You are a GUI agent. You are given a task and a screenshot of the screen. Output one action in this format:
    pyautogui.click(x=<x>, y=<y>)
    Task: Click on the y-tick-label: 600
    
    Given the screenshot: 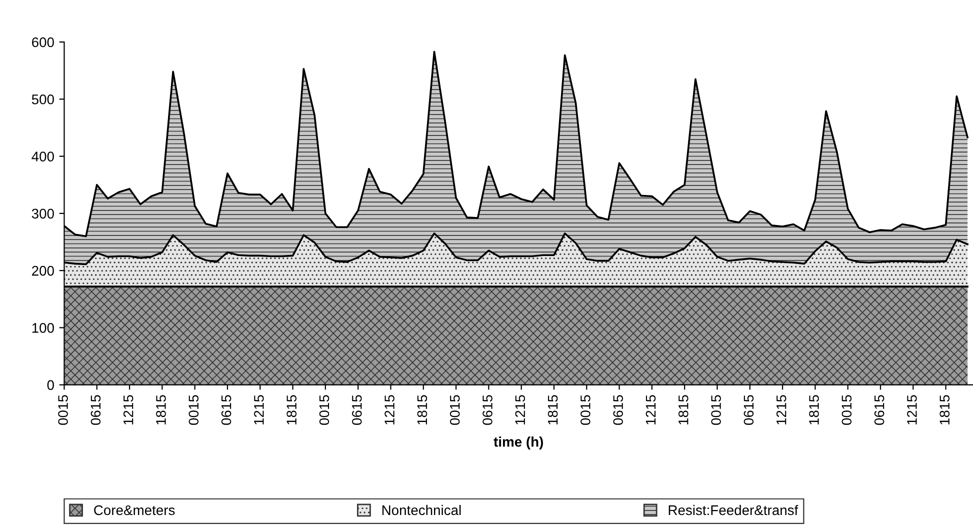 What is the action you would take?
    pyautogui.click(x=43, y=42)
    